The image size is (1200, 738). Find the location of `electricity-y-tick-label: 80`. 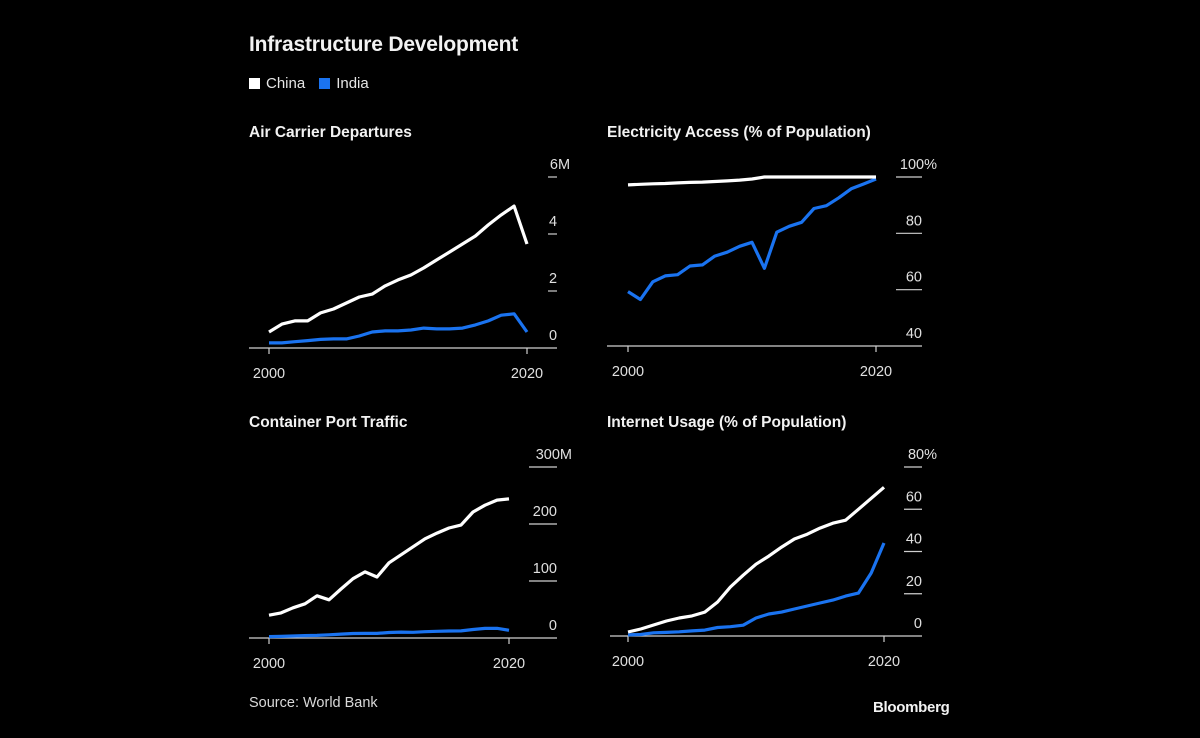

electricity-y-tick-label: 80 is located at coordinates (914, 221).